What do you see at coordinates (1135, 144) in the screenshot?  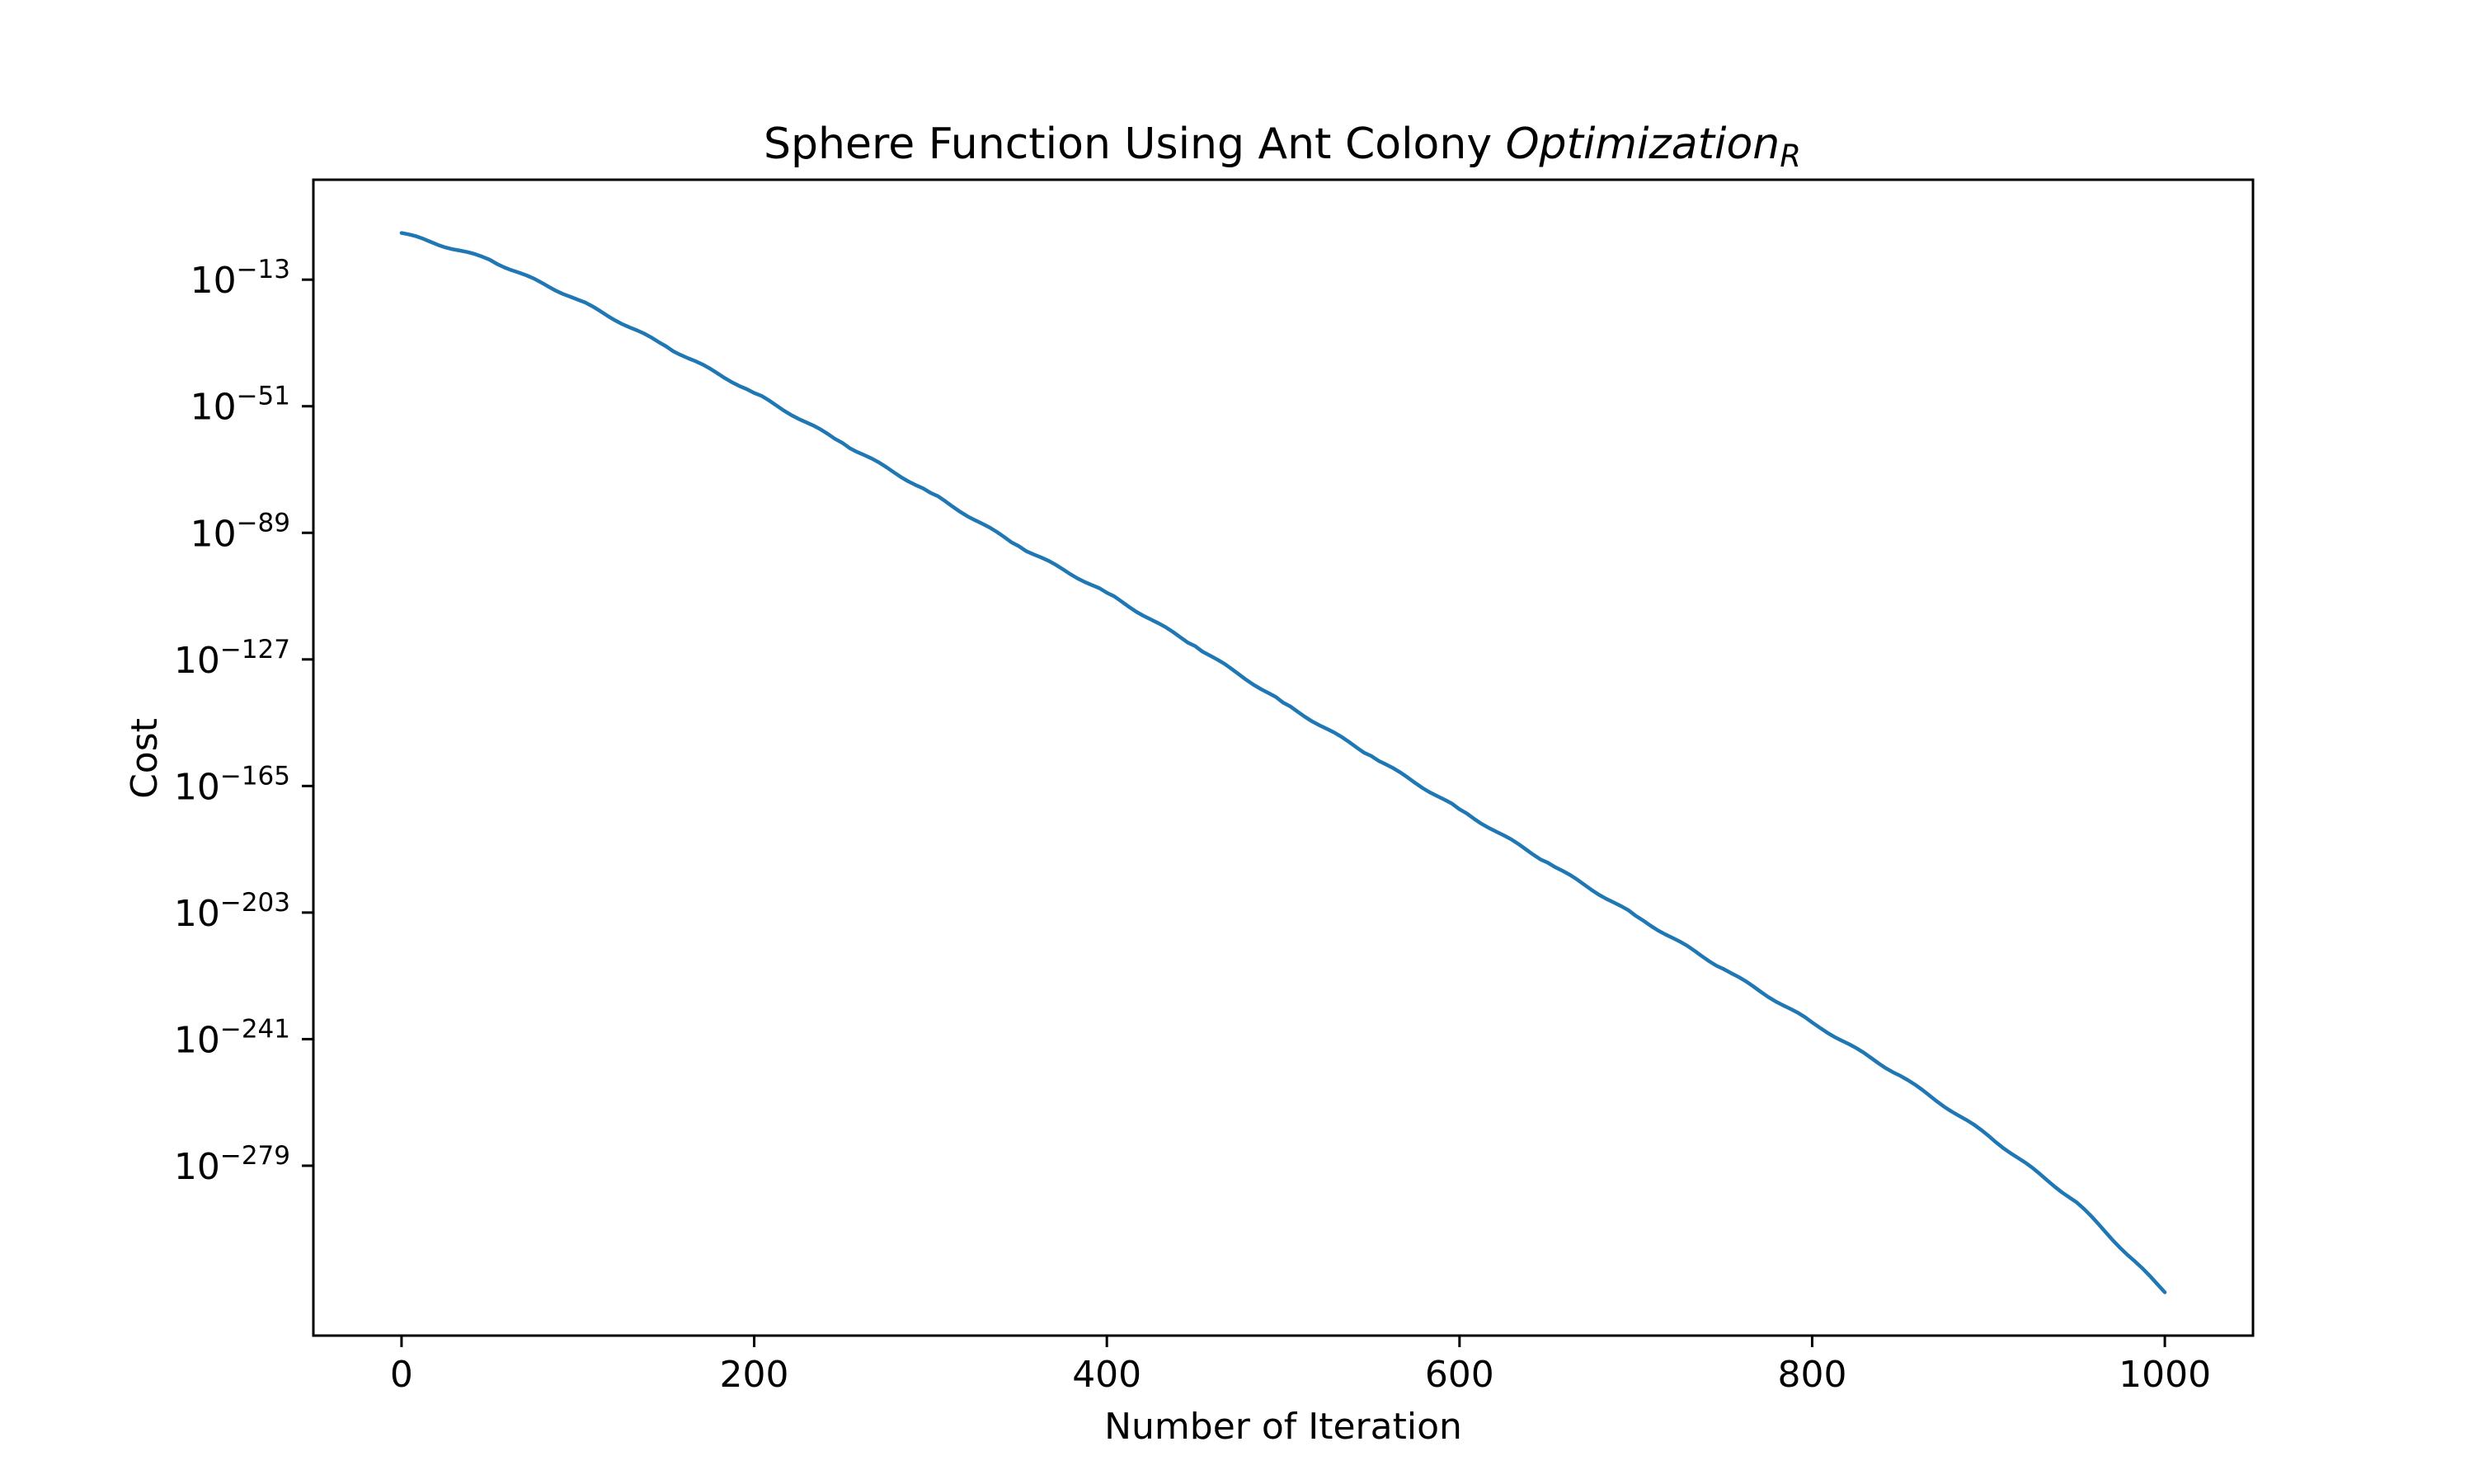 I see `chart-title-main: Sphere Function Using Ant Colony` at bounding box center [1135, 144].